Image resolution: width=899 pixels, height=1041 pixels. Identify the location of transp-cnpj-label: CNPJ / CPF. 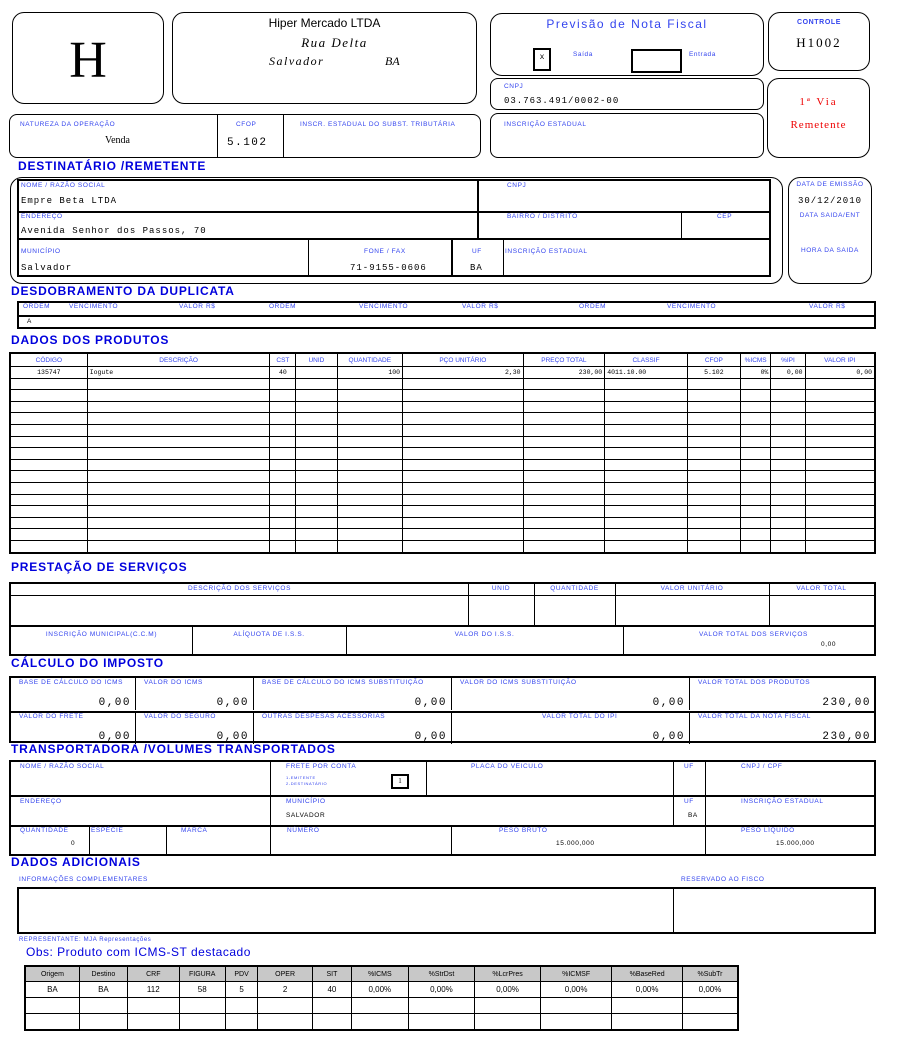
(762, 766).